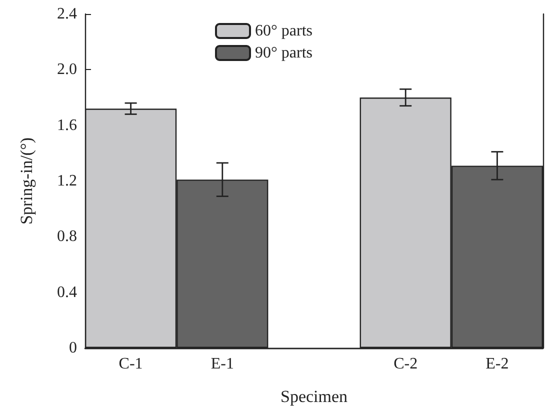  Describe the element at coordinates (67, 237) in the screenshot. I see `y-tick-label: 0.8` at that location.